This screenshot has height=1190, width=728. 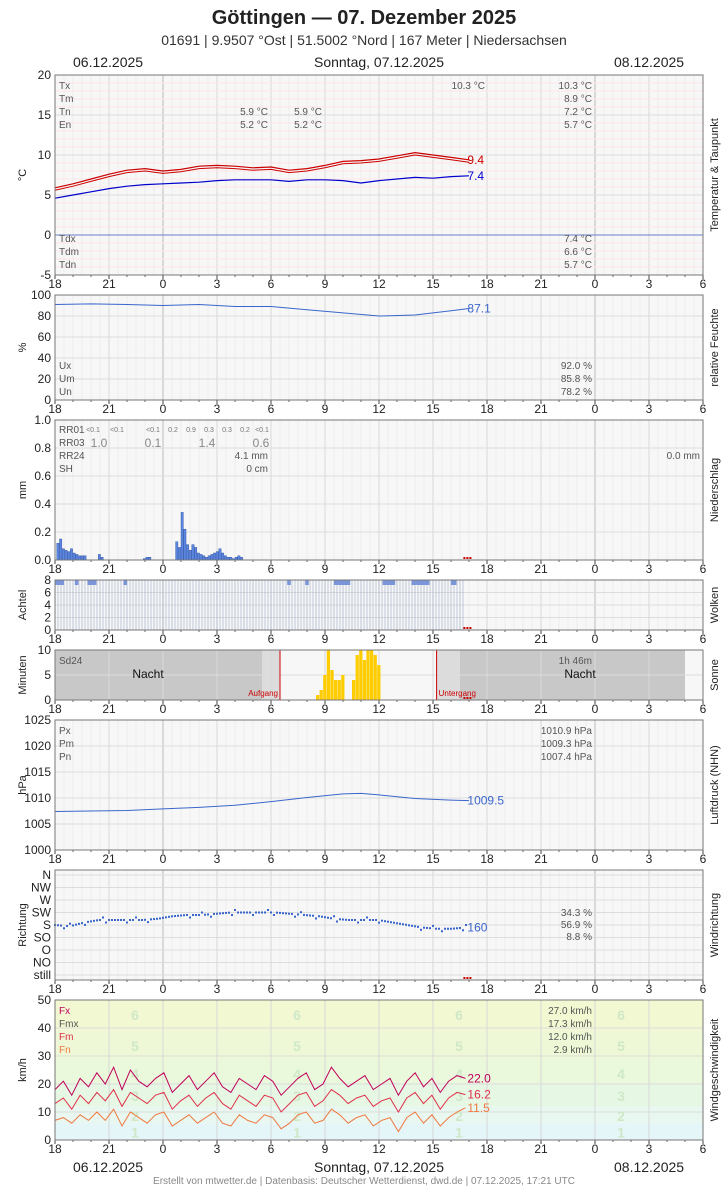 I want to click on beaufort-label: 3, so click(x=459, y=1096).